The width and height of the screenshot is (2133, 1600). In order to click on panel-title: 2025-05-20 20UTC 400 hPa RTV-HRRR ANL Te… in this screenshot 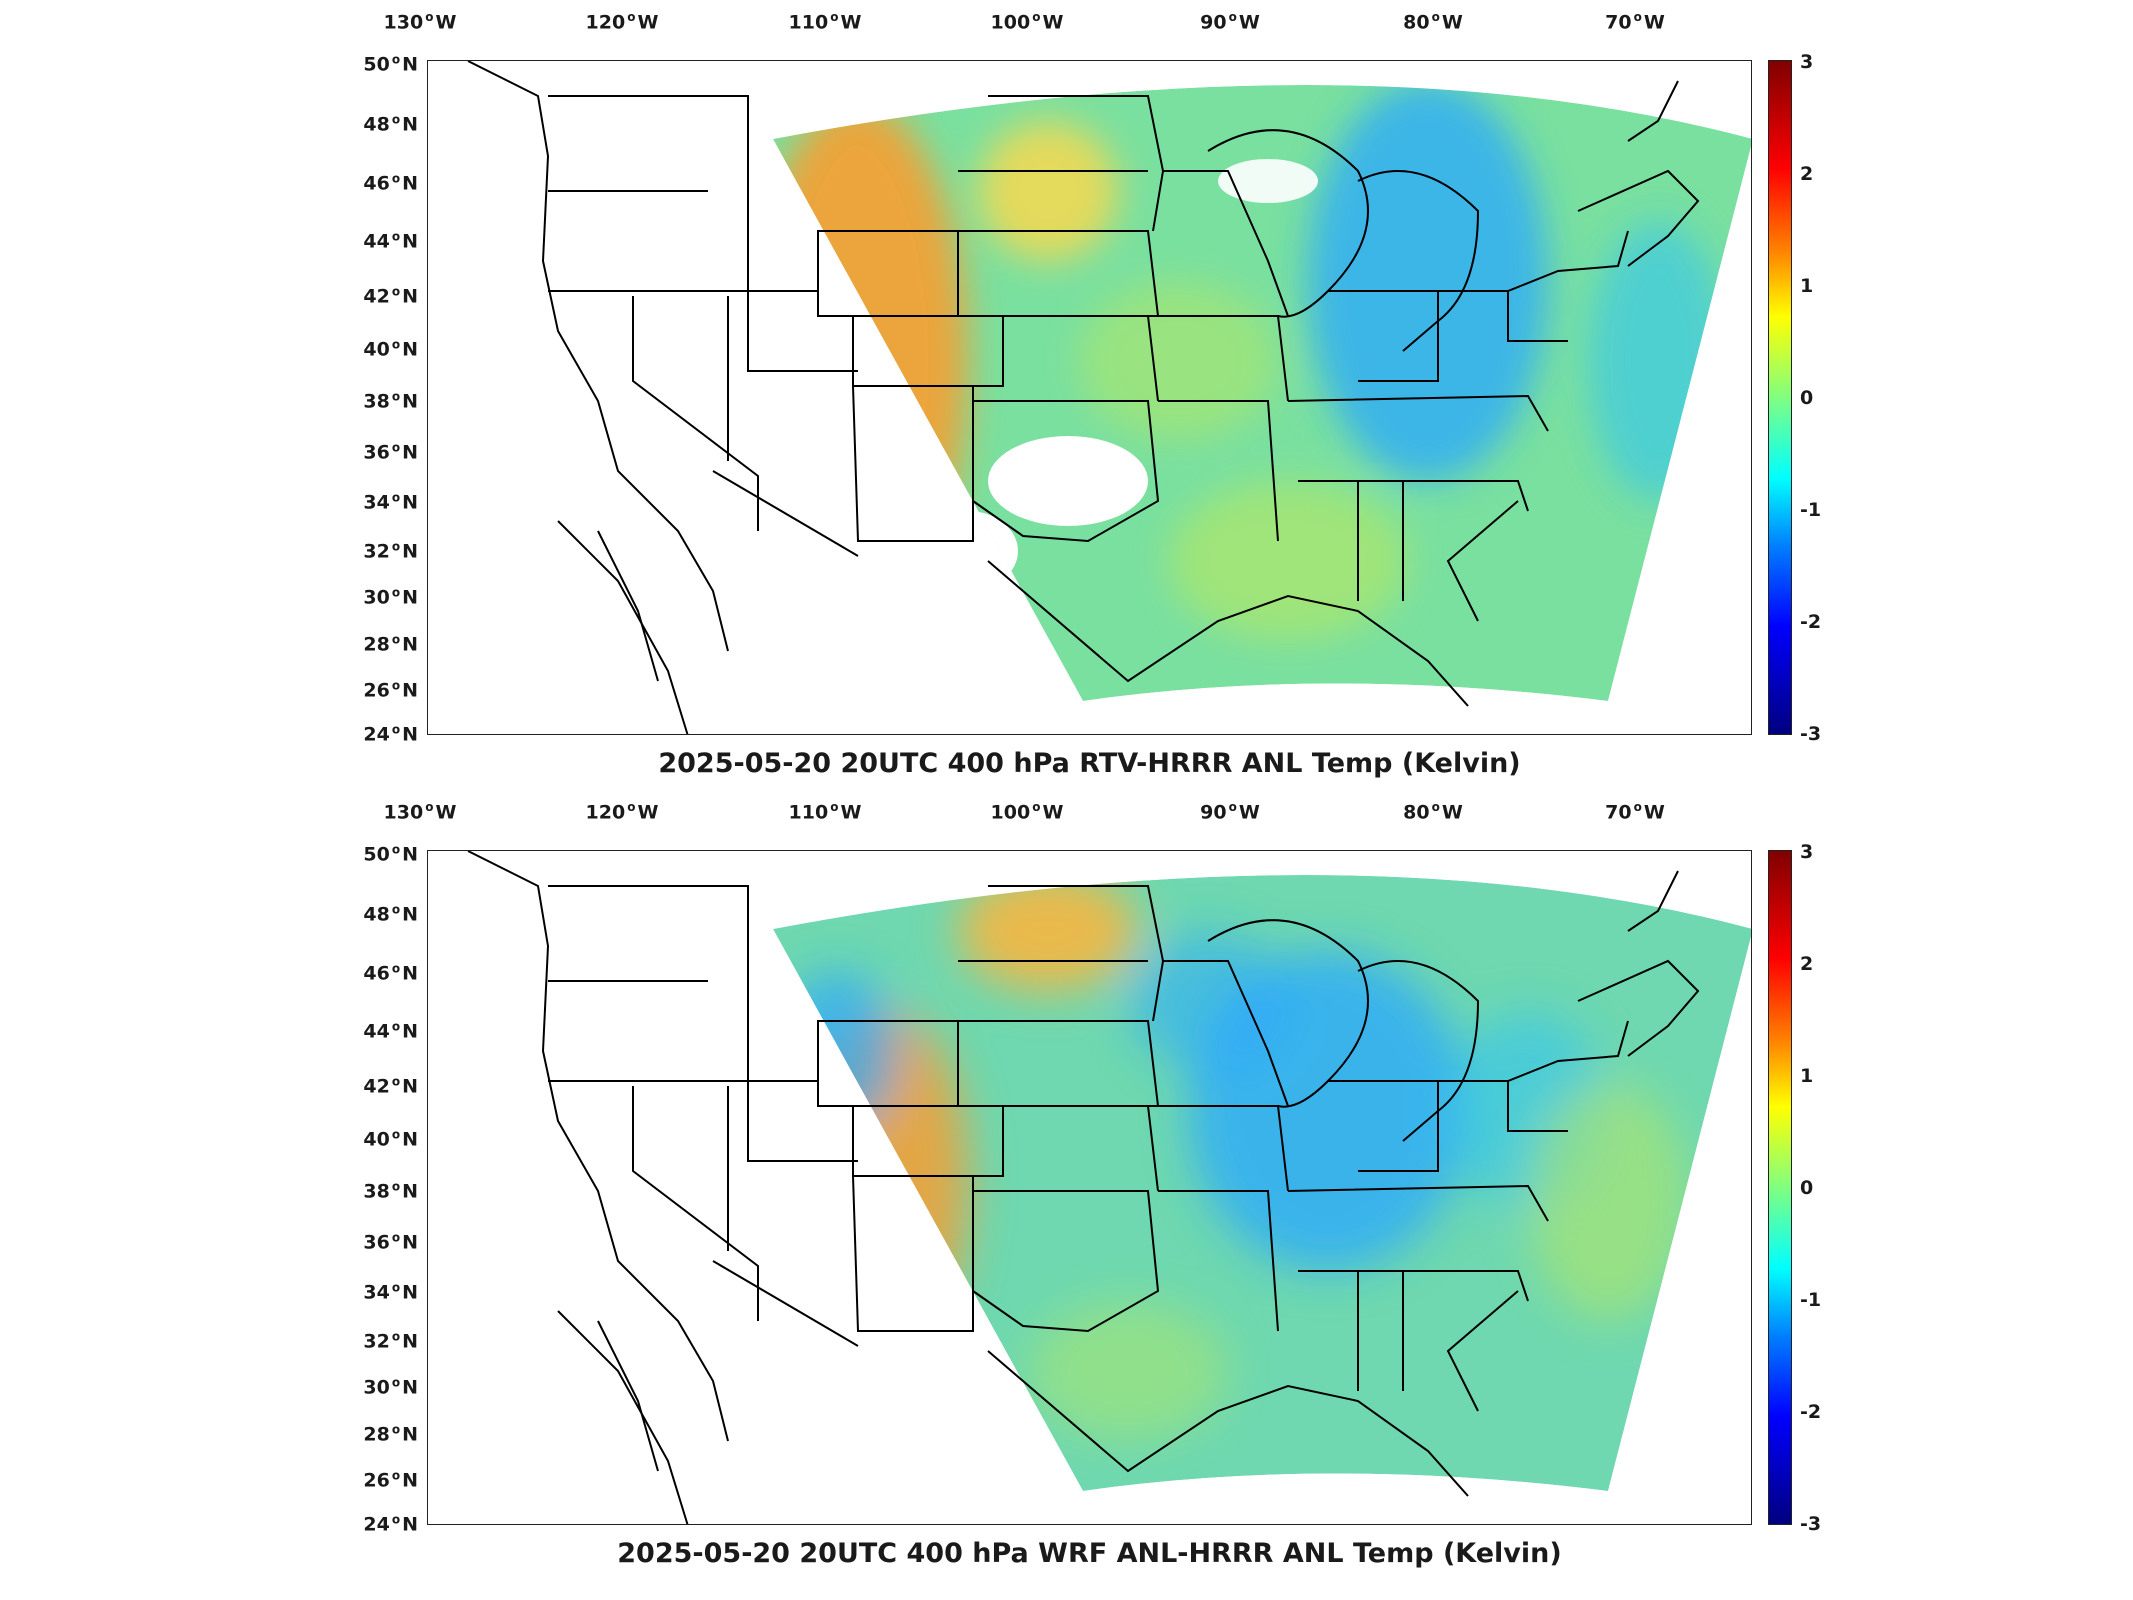, I will do `click(1089, 763)`.